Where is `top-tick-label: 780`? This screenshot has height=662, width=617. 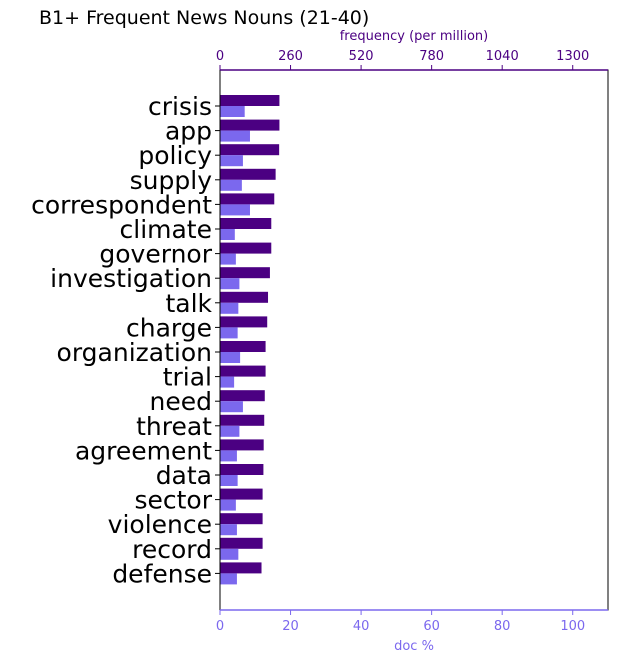 top-tick-label: 780 is located at coordinates (431, 56).